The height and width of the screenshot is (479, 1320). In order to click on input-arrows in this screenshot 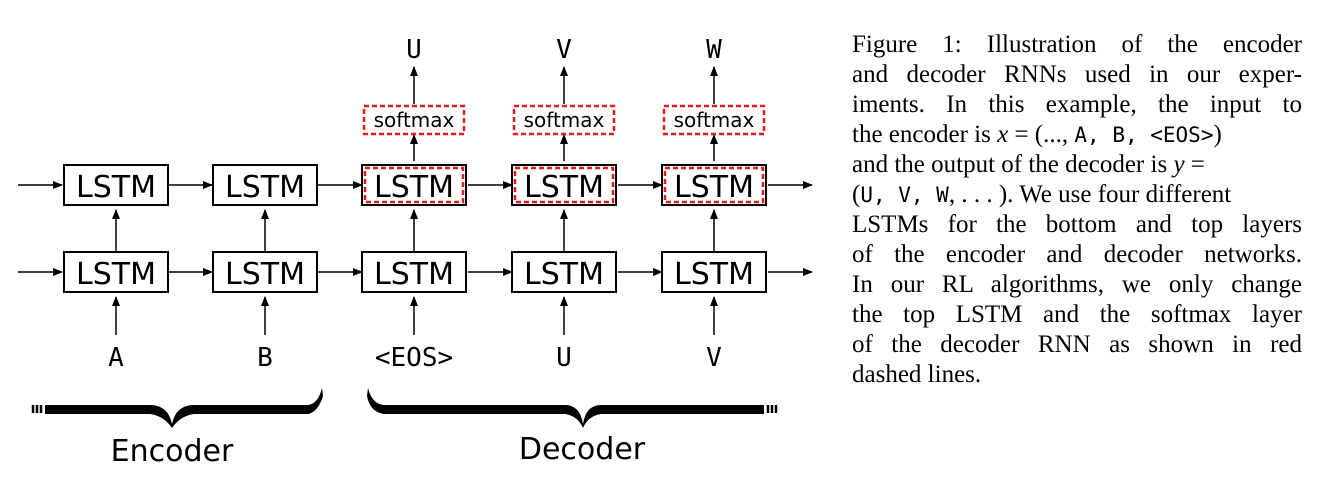, I will do `click(415, 315)`.